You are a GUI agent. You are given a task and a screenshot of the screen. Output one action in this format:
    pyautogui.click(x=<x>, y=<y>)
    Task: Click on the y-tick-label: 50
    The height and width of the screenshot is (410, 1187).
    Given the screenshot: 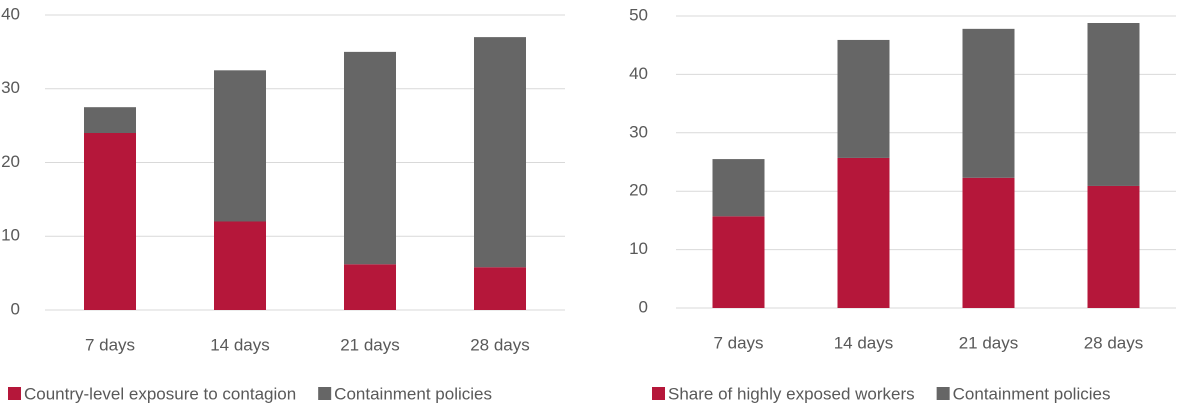 What is the action you would take?
    pyautogui.click(x=638, y=14)
    